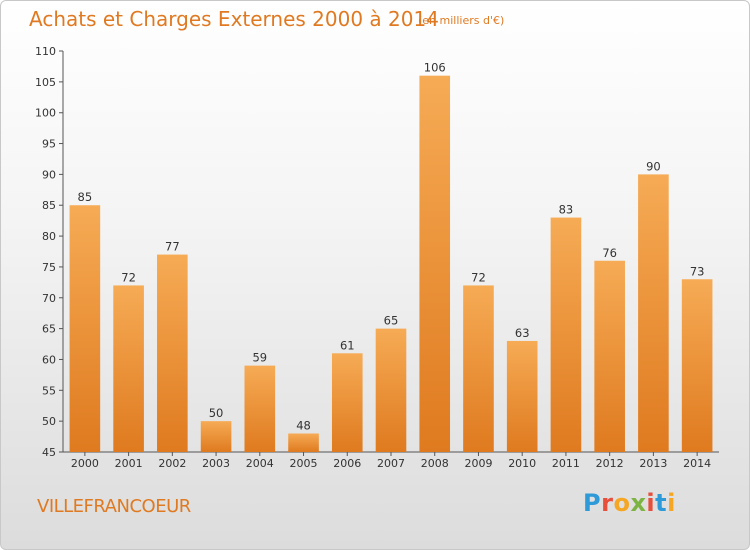 The width and height of the screenshot is (750, 550). I want to click on bar-2002, so click(172, 353).